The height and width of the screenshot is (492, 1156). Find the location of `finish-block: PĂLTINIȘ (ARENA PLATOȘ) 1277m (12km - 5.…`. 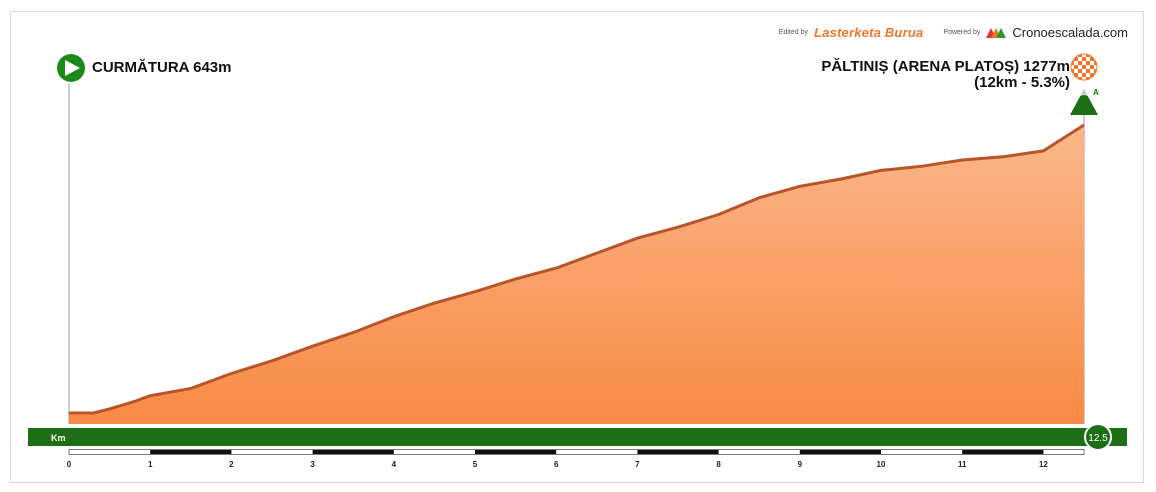

finish-block: PĂLTINIȘ (ARENA PLATOȘ) 1277m (12km - 5.… is located at coordinates (945, 75).